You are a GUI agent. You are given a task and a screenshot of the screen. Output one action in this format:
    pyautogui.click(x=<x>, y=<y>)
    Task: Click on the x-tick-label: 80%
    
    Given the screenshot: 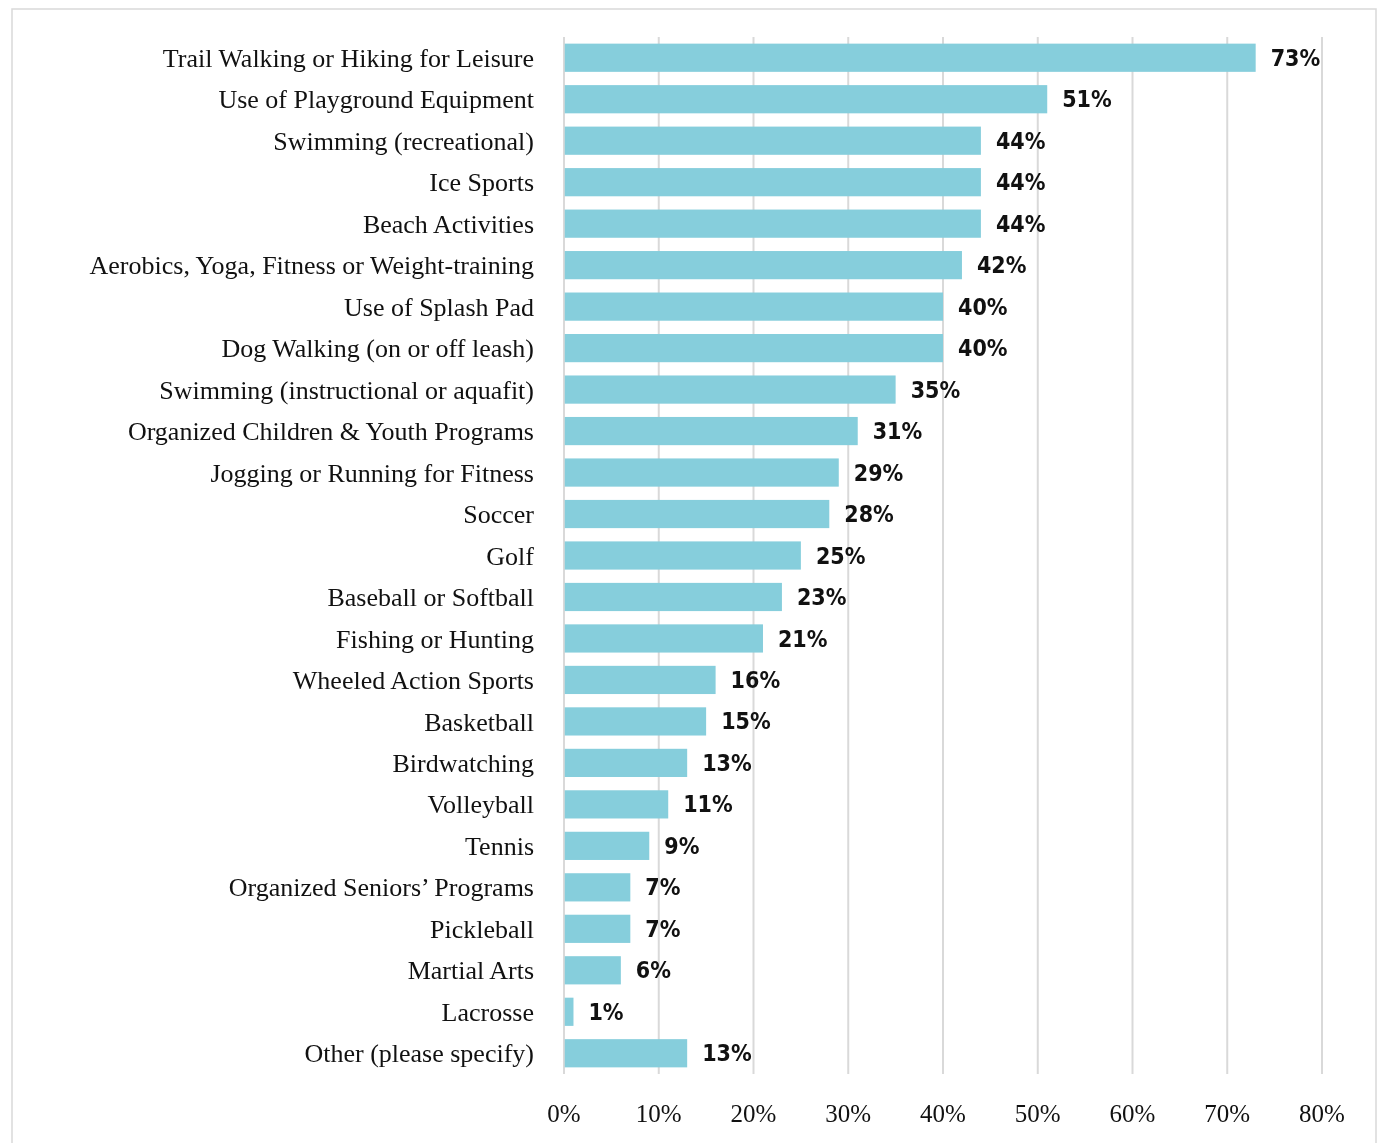 What is the action you would take?
    pyautogui.click(x=1322, y=1113)
    